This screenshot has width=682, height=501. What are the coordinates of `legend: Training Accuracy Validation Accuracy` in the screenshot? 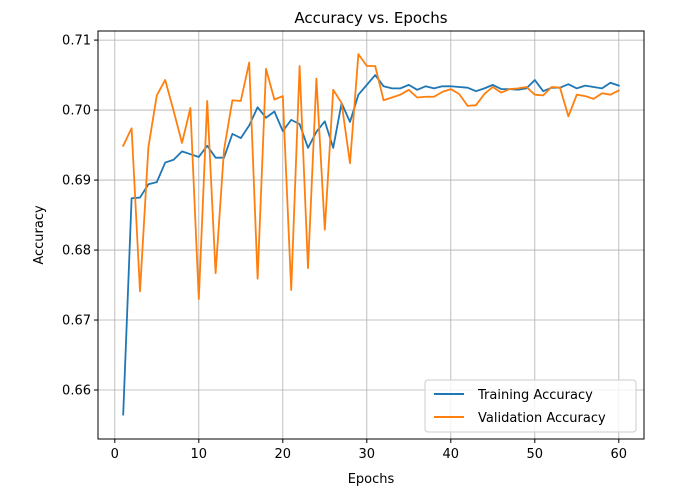 It's located at (530, 406).